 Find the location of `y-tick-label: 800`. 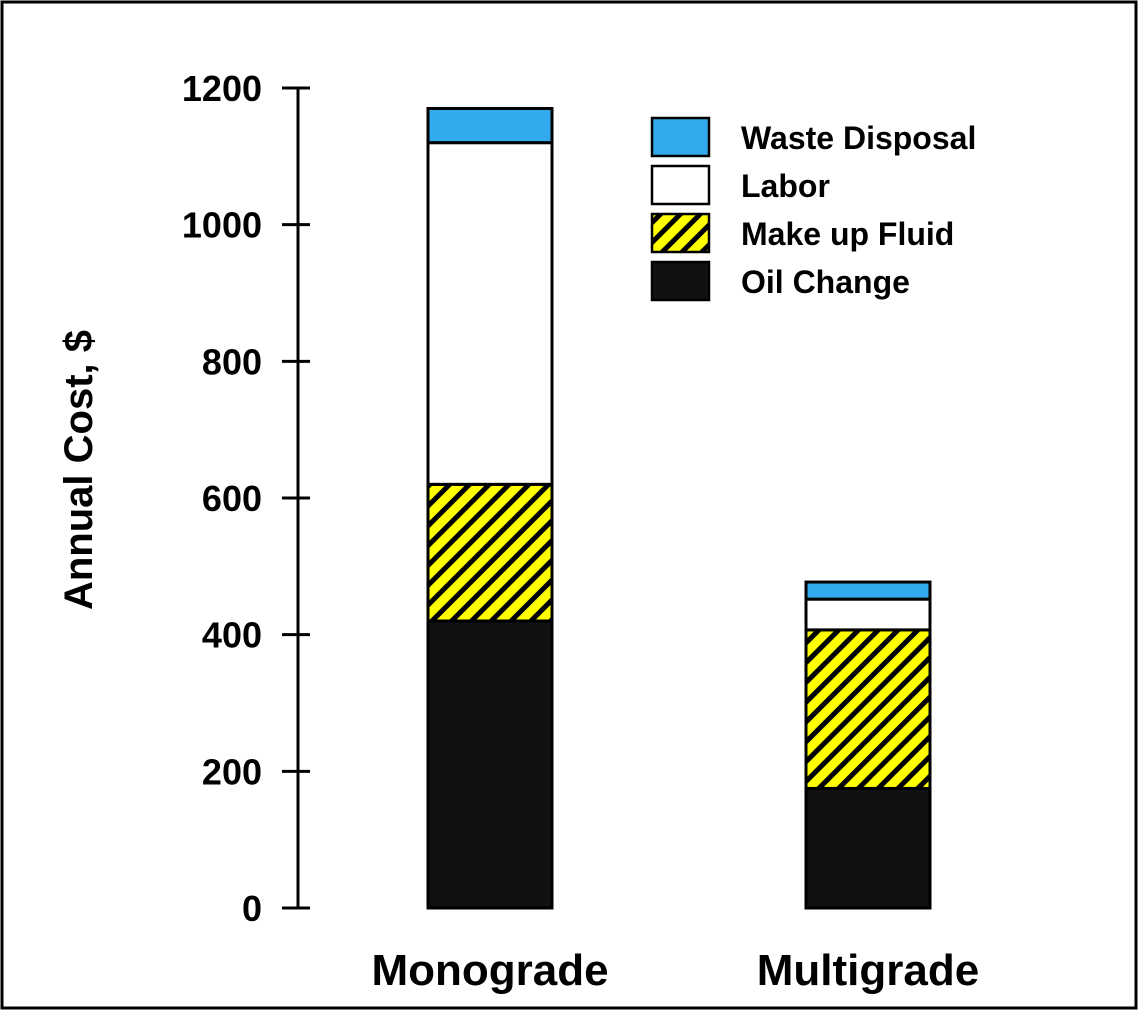

y-tick-label: 800 is located at coordinates (232, 361).